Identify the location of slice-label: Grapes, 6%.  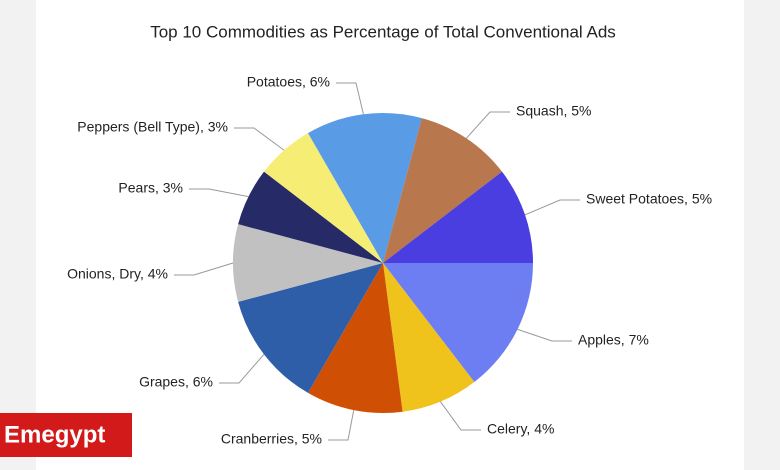
(176, 382).